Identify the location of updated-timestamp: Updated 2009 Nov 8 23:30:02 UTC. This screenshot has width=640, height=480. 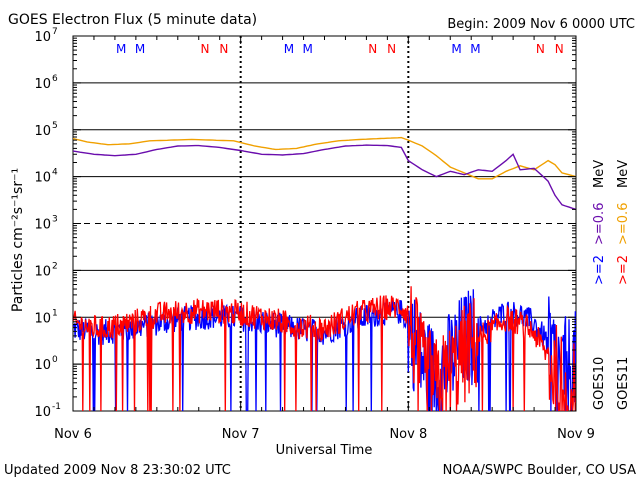
(117, 470).